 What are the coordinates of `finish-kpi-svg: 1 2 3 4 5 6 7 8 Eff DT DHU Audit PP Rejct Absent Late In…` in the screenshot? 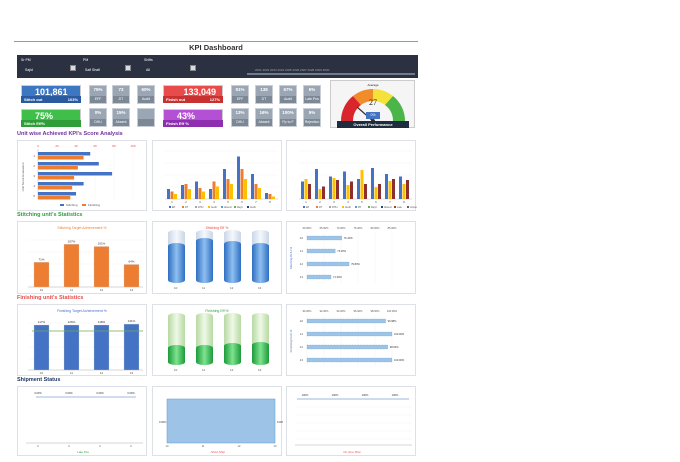 It's located at (360, 179).